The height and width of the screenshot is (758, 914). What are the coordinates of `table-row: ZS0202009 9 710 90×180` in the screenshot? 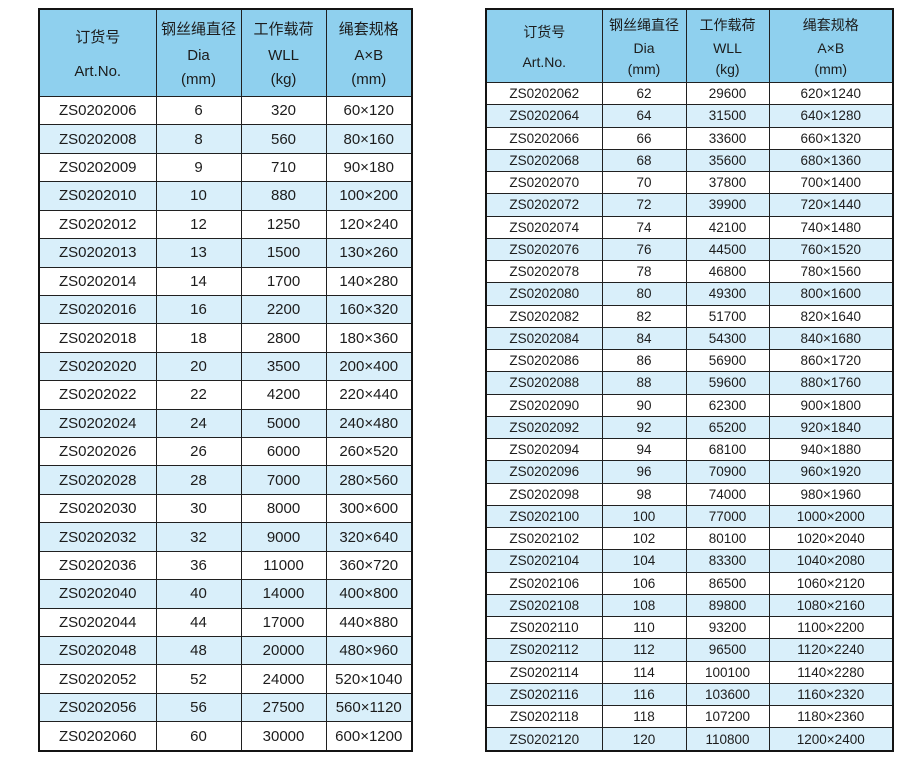 It's located at (225, 167).